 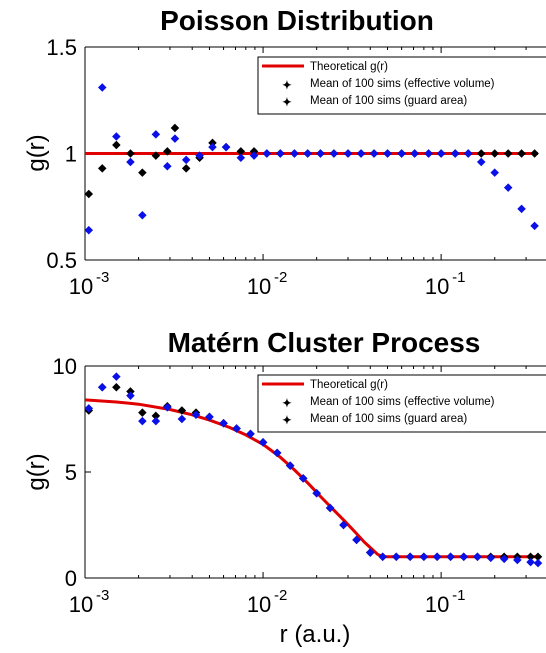 I want to click on chart-title: Matérn Cluster Process, so click(x=324, y=342).